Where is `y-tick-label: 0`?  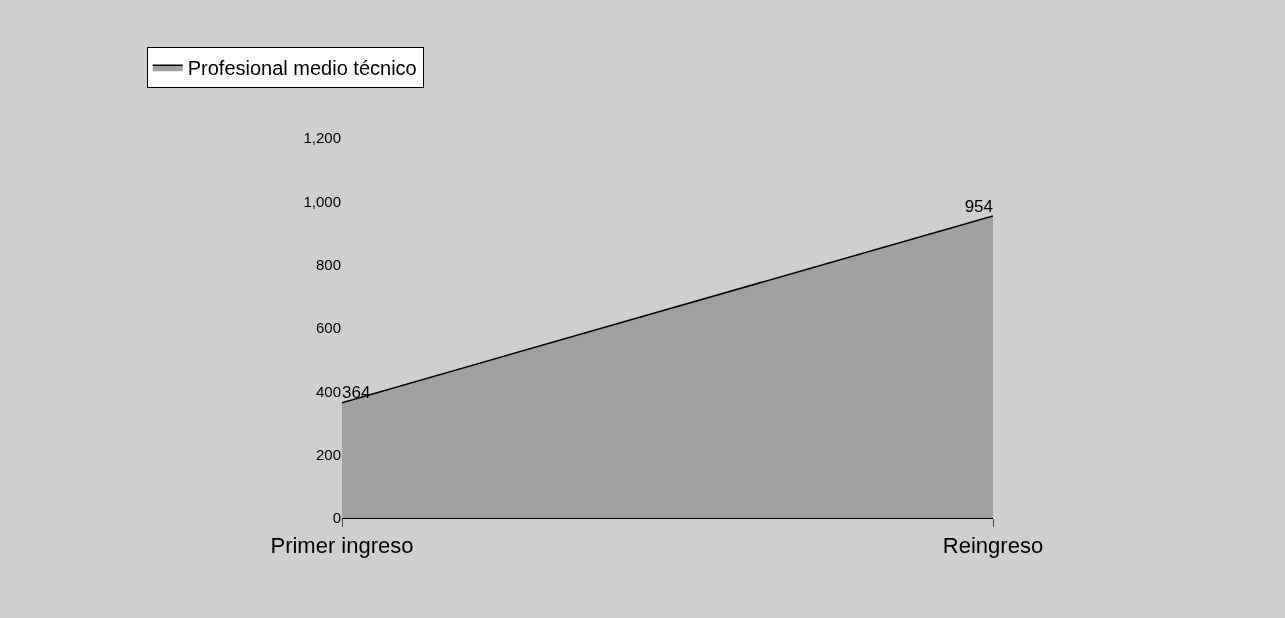 y-tick-label: 0 is located at coordinates (336, 518).